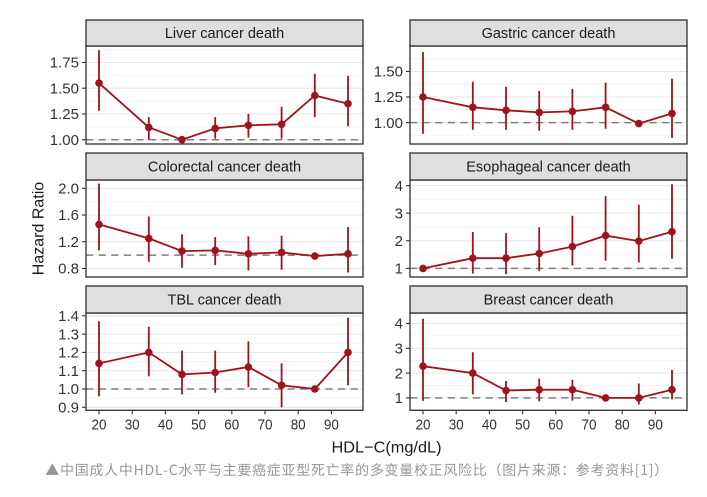  What do you see at coordinates (549, 301) in the screenshot?
I see `svg-text: Breast cancer death` at bounding box center [549, 301].